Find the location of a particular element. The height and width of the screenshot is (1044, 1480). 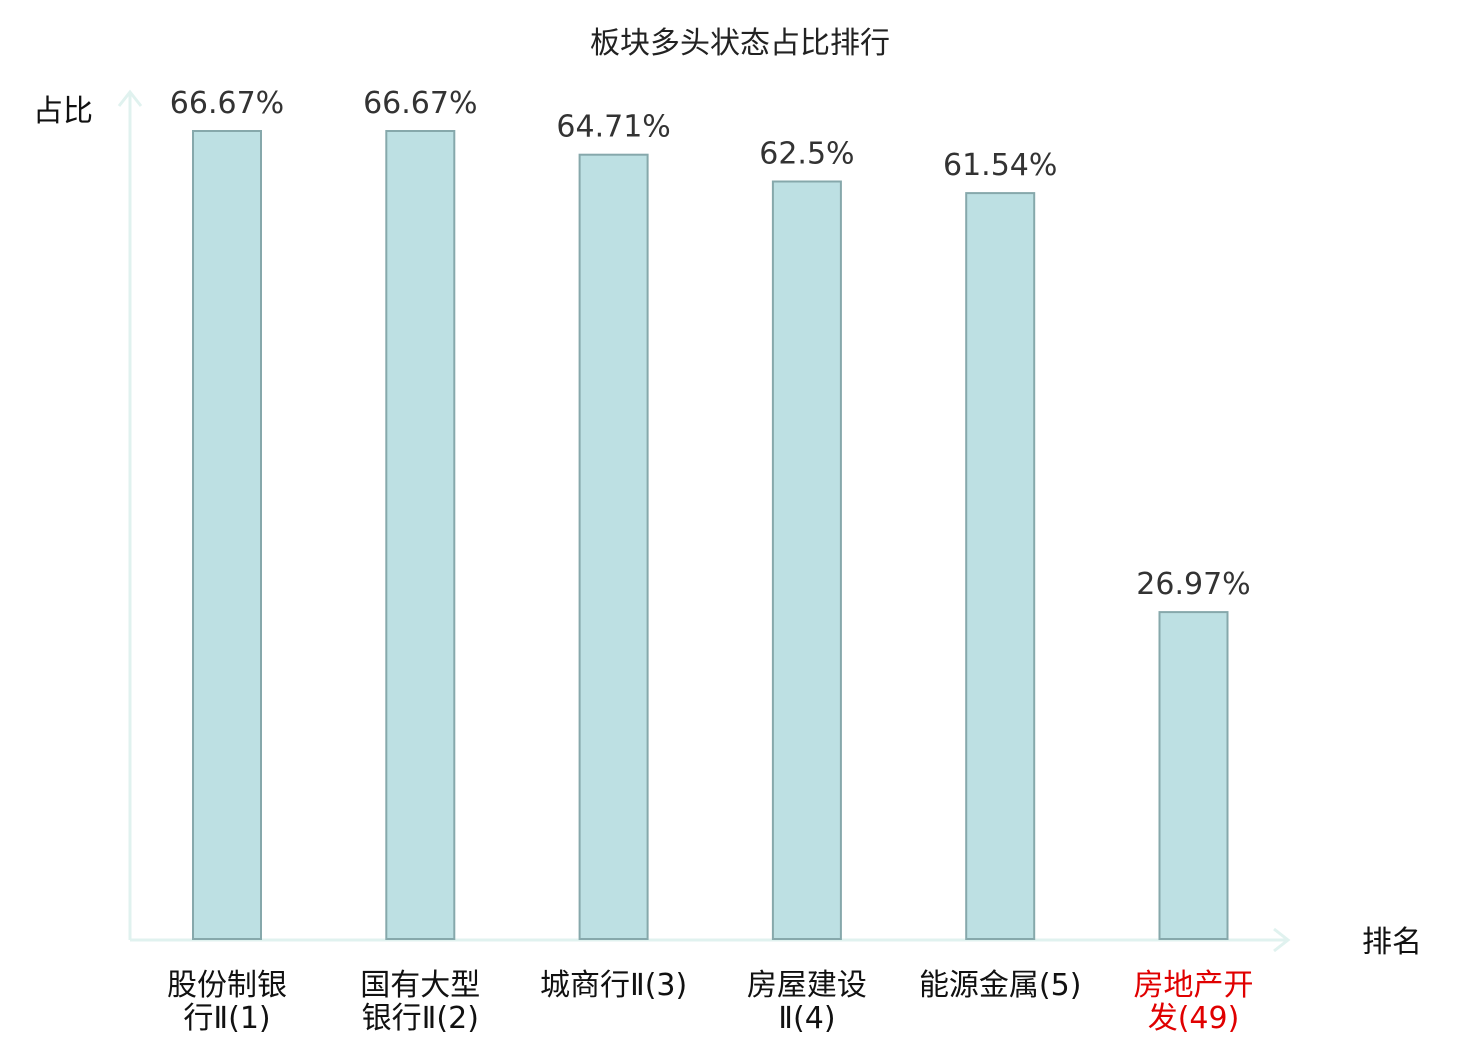

chart-title: 板块多头状态占比排行 is located at coordinates (740, 43).